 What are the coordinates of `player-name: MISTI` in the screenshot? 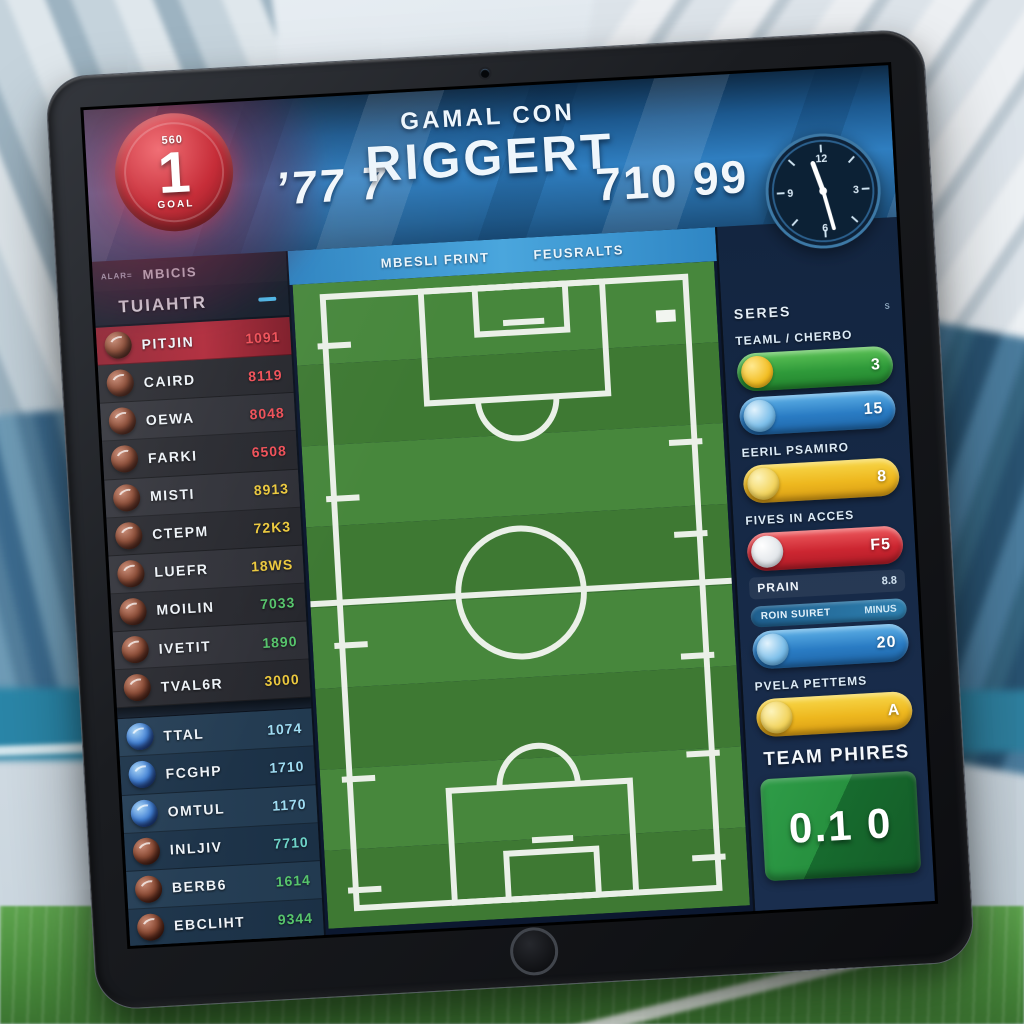 It's located at (172, 495).